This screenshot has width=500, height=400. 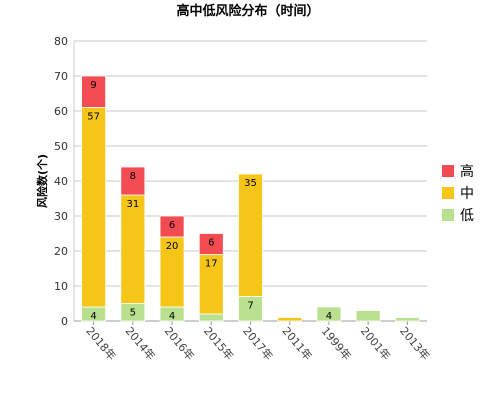 What do you see at coordinates (61, 251) in the screenshot?
I see `y-tick-label: 20` at bounding box center [61, 251].